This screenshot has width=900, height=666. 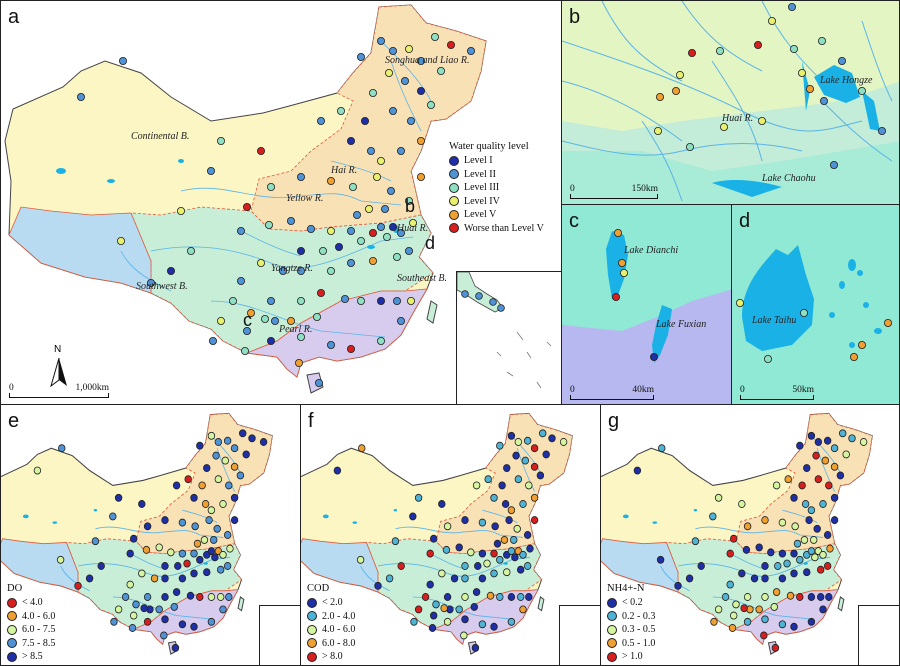 I want to click on legend-item-label: 7.5 - 8.5, so click(x=39, y=643).